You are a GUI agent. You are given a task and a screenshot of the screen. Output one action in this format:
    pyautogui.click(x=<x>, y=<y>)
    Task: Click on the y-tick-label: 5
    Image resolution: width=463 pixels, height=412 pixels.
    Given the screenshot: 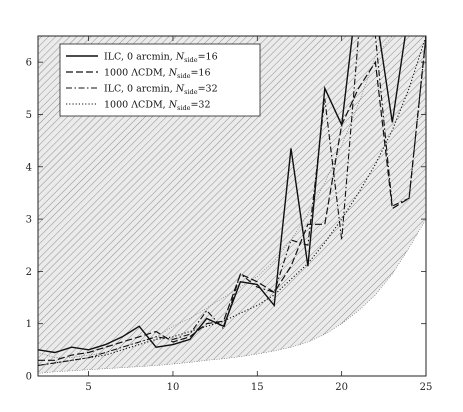 What is the action you would take?
    pyautogui.click(x=29, y=115)
    